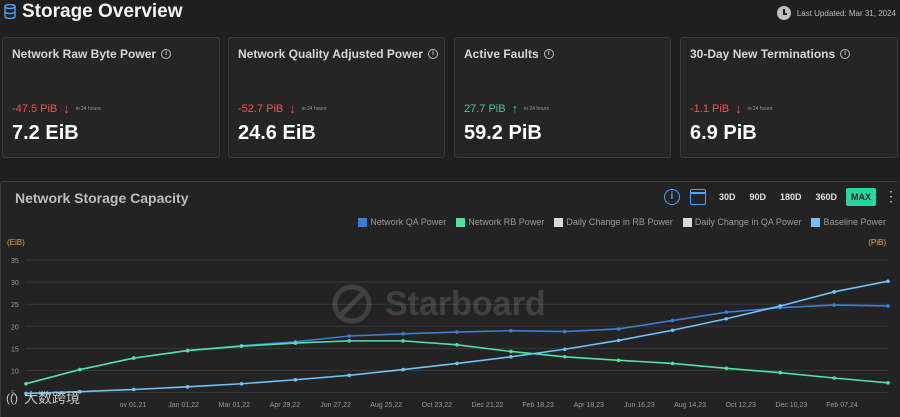 The image size is (900, 417). What do you see at coordinates (697, 197) in the screenshot?
I see `calendar-icon` at bounding box center [697, 197].